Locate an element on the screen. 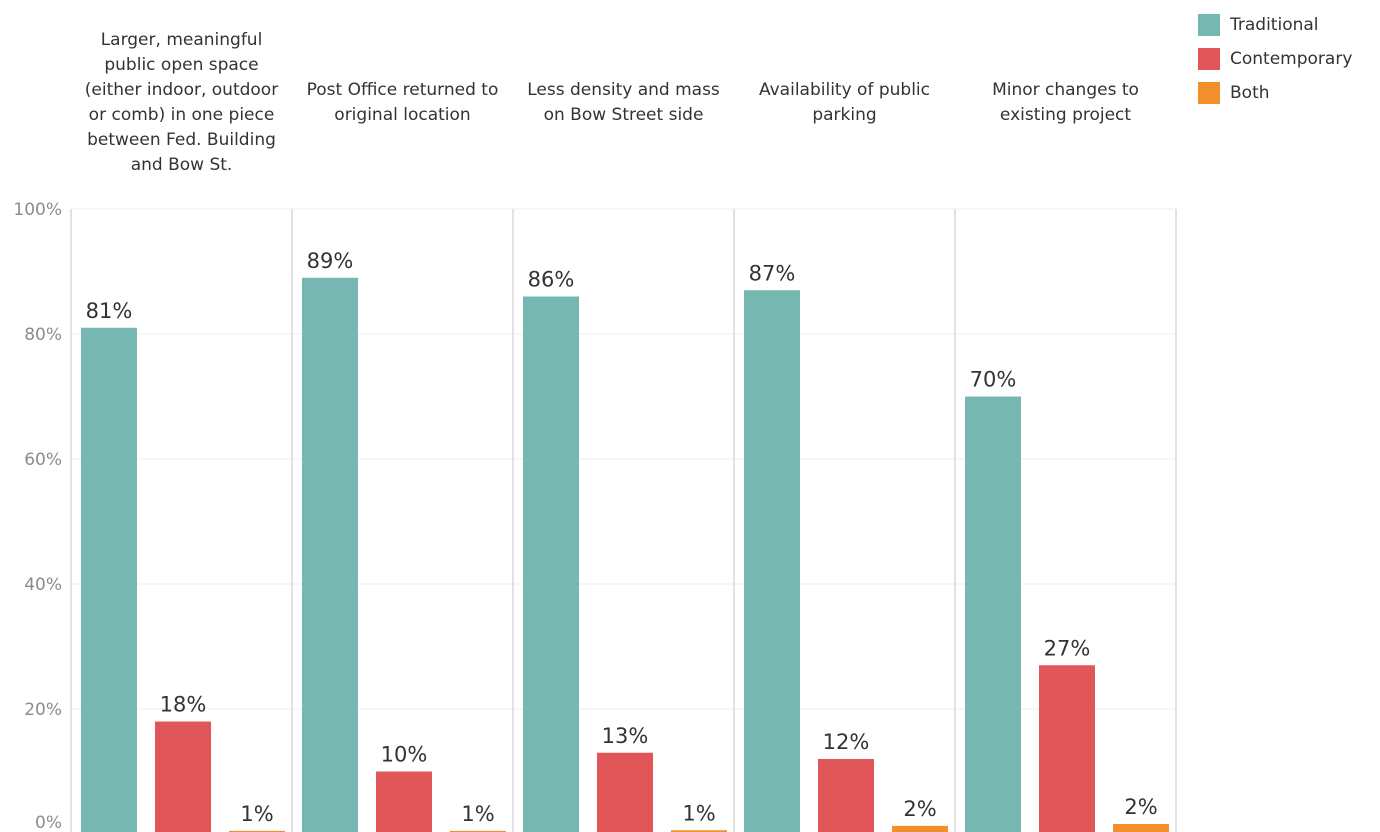 This screenshot has width=1380, height=832. data-label: 13% is located at coordinates (625, 736).